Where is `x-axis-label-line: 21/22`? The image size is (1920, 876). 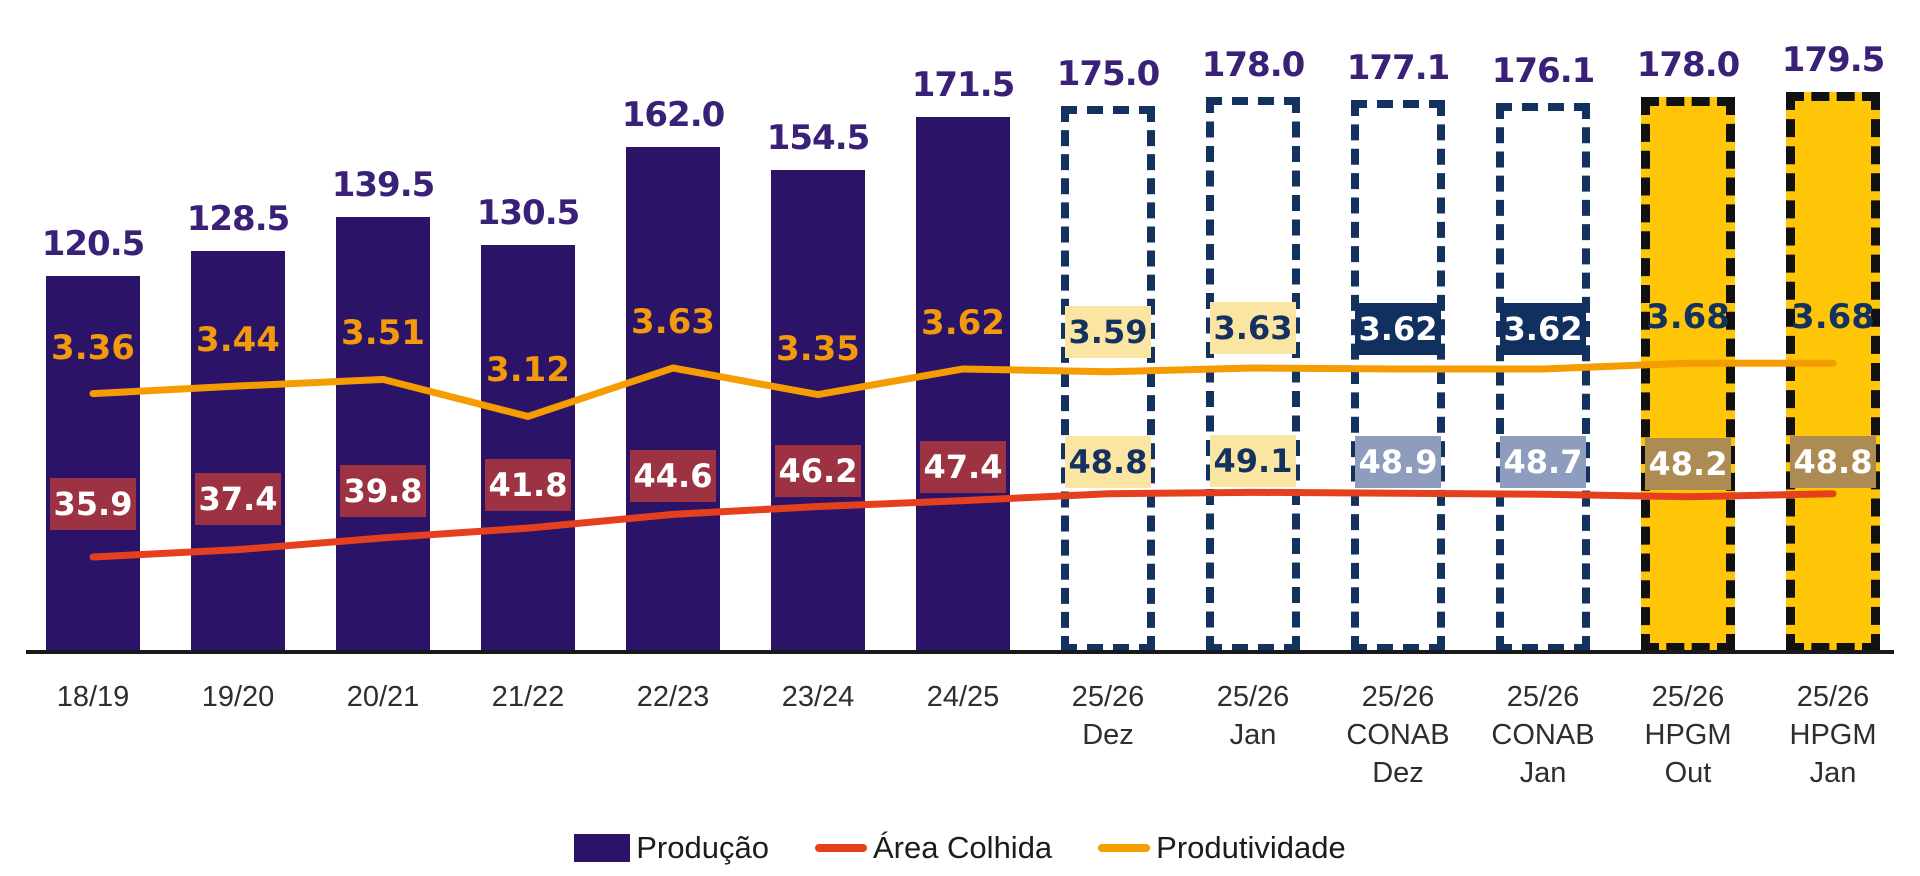
x-axis-label-line: 21/22 is located at coordinates (528, 697).